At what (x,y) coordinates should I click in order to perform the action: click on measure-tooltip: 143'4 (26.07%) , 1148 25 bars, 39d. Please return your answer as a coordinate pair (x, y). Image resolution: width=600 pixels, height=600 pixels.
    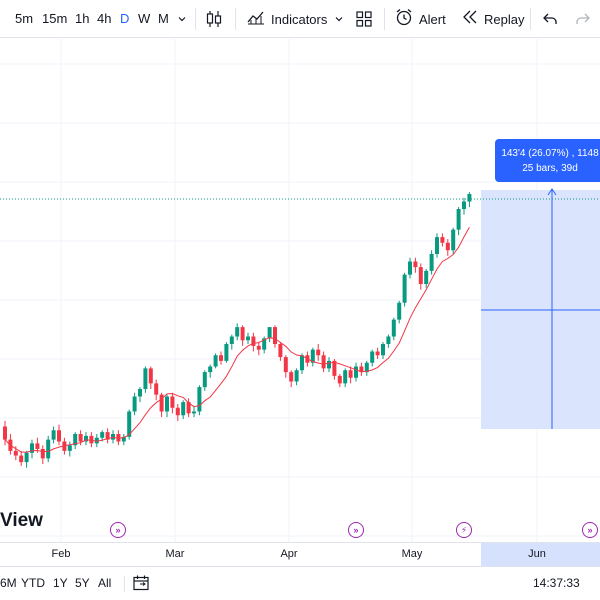
    Looking at the image, I should click on (547, 160).